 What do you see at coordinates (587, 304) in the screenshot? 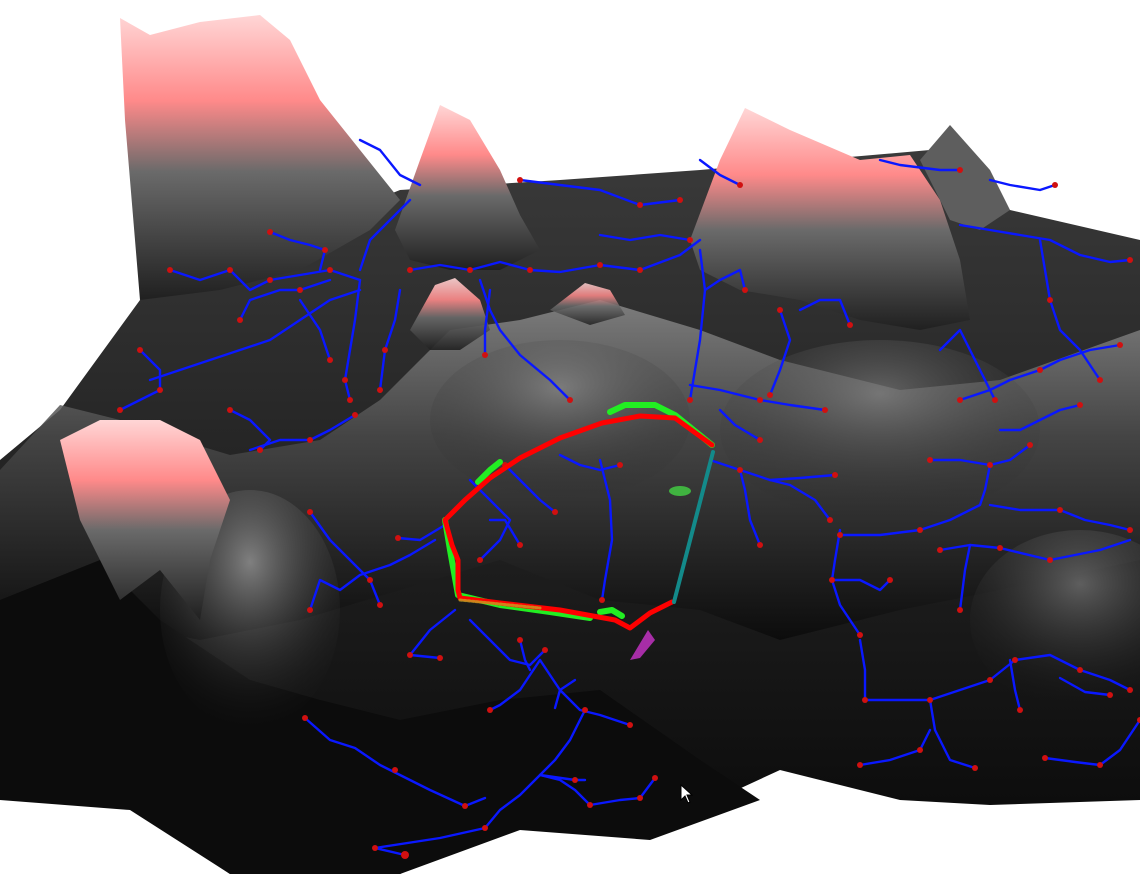
I see `peak-small-right` at bounding box center [587, 304].